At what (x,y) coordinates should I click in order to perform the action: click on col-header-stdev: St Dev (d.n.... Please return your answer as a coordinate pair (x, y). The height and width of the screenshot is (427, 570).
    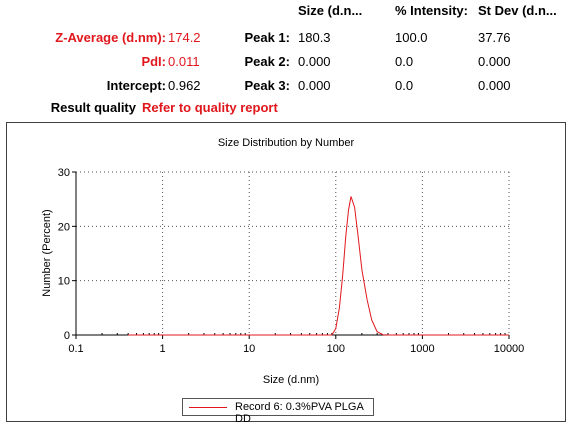
    Looking at the image, I should click on (517, 10).